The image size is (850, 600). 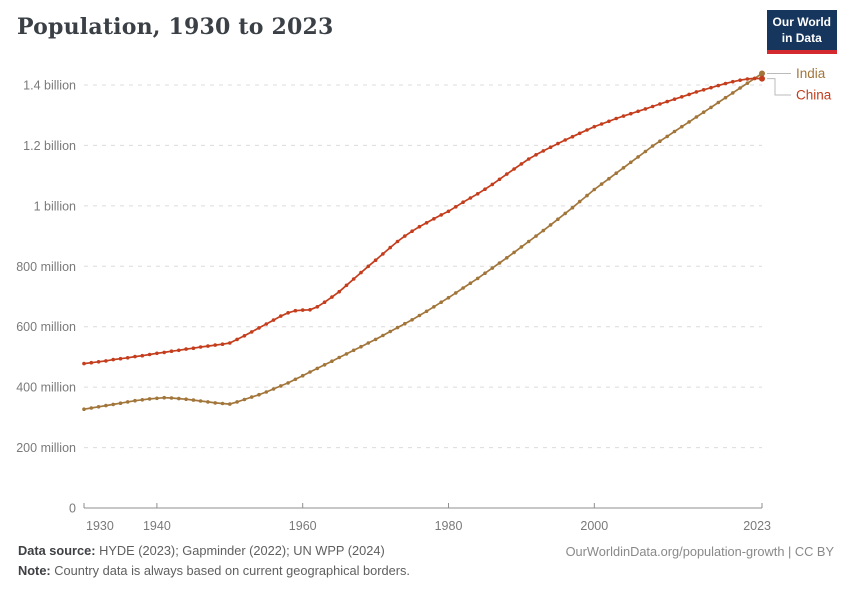 I want to click on y-tick-label: 1.2 billion, so click(x=49, y=146).